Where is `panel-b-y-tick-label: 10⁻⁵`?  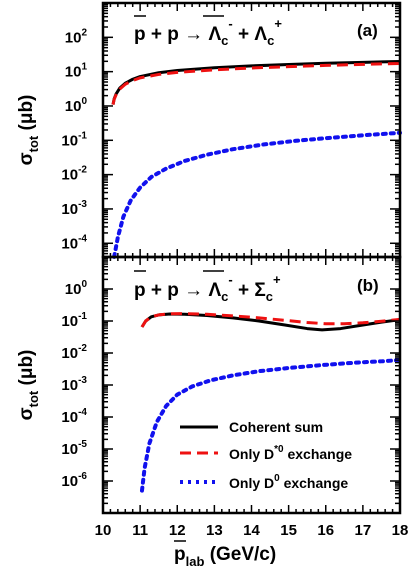
panel-b-y-tick-label: 10⁻⁵ is located at coordinates (74, 448).